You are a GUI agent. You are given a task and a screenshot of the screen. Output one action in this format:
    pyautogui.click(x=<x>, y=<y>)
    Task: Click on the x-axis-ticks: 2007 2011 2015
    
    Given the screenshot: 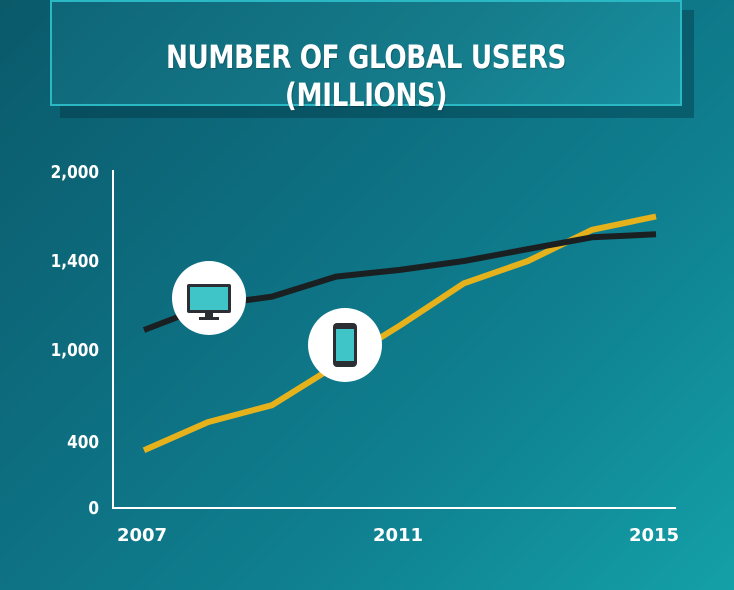 What is the action you would take?
    pyautogui.click(x=398, y=535)
    